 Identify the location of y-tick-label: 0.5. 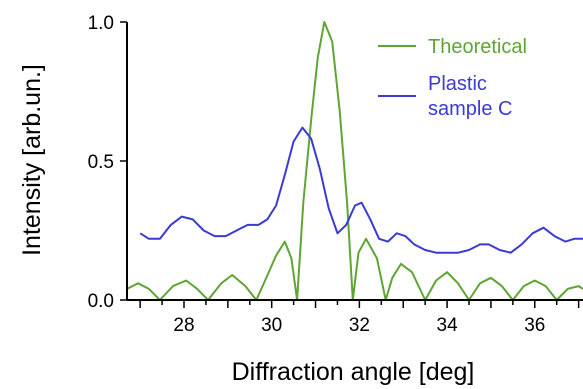
(101, 162).